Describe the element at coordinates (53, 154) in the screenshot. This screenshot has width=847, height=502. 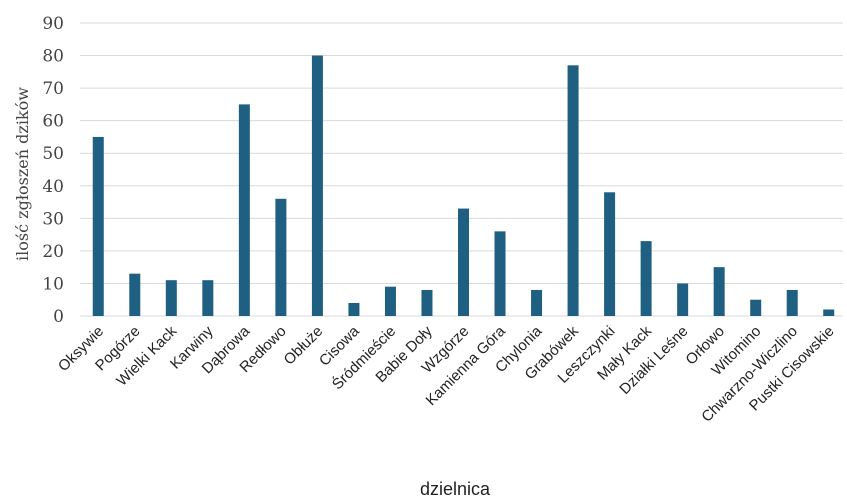
I see `y-tick-label: 50` at that location.